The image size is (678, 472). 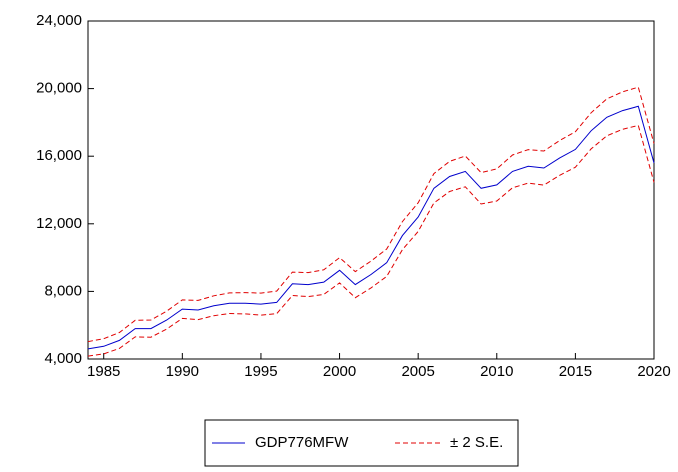 What do you see at coordinates (103, 371) in the screenshot?
I see `x-tick-label: 1985` at bounding box center [103, 371].